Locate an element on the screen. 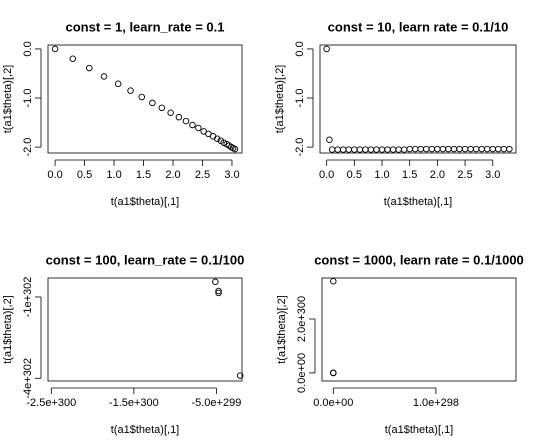 This screenshot has height=447, width=540. y-tick-label: -4e+302 is located at coordinates (28, 378).